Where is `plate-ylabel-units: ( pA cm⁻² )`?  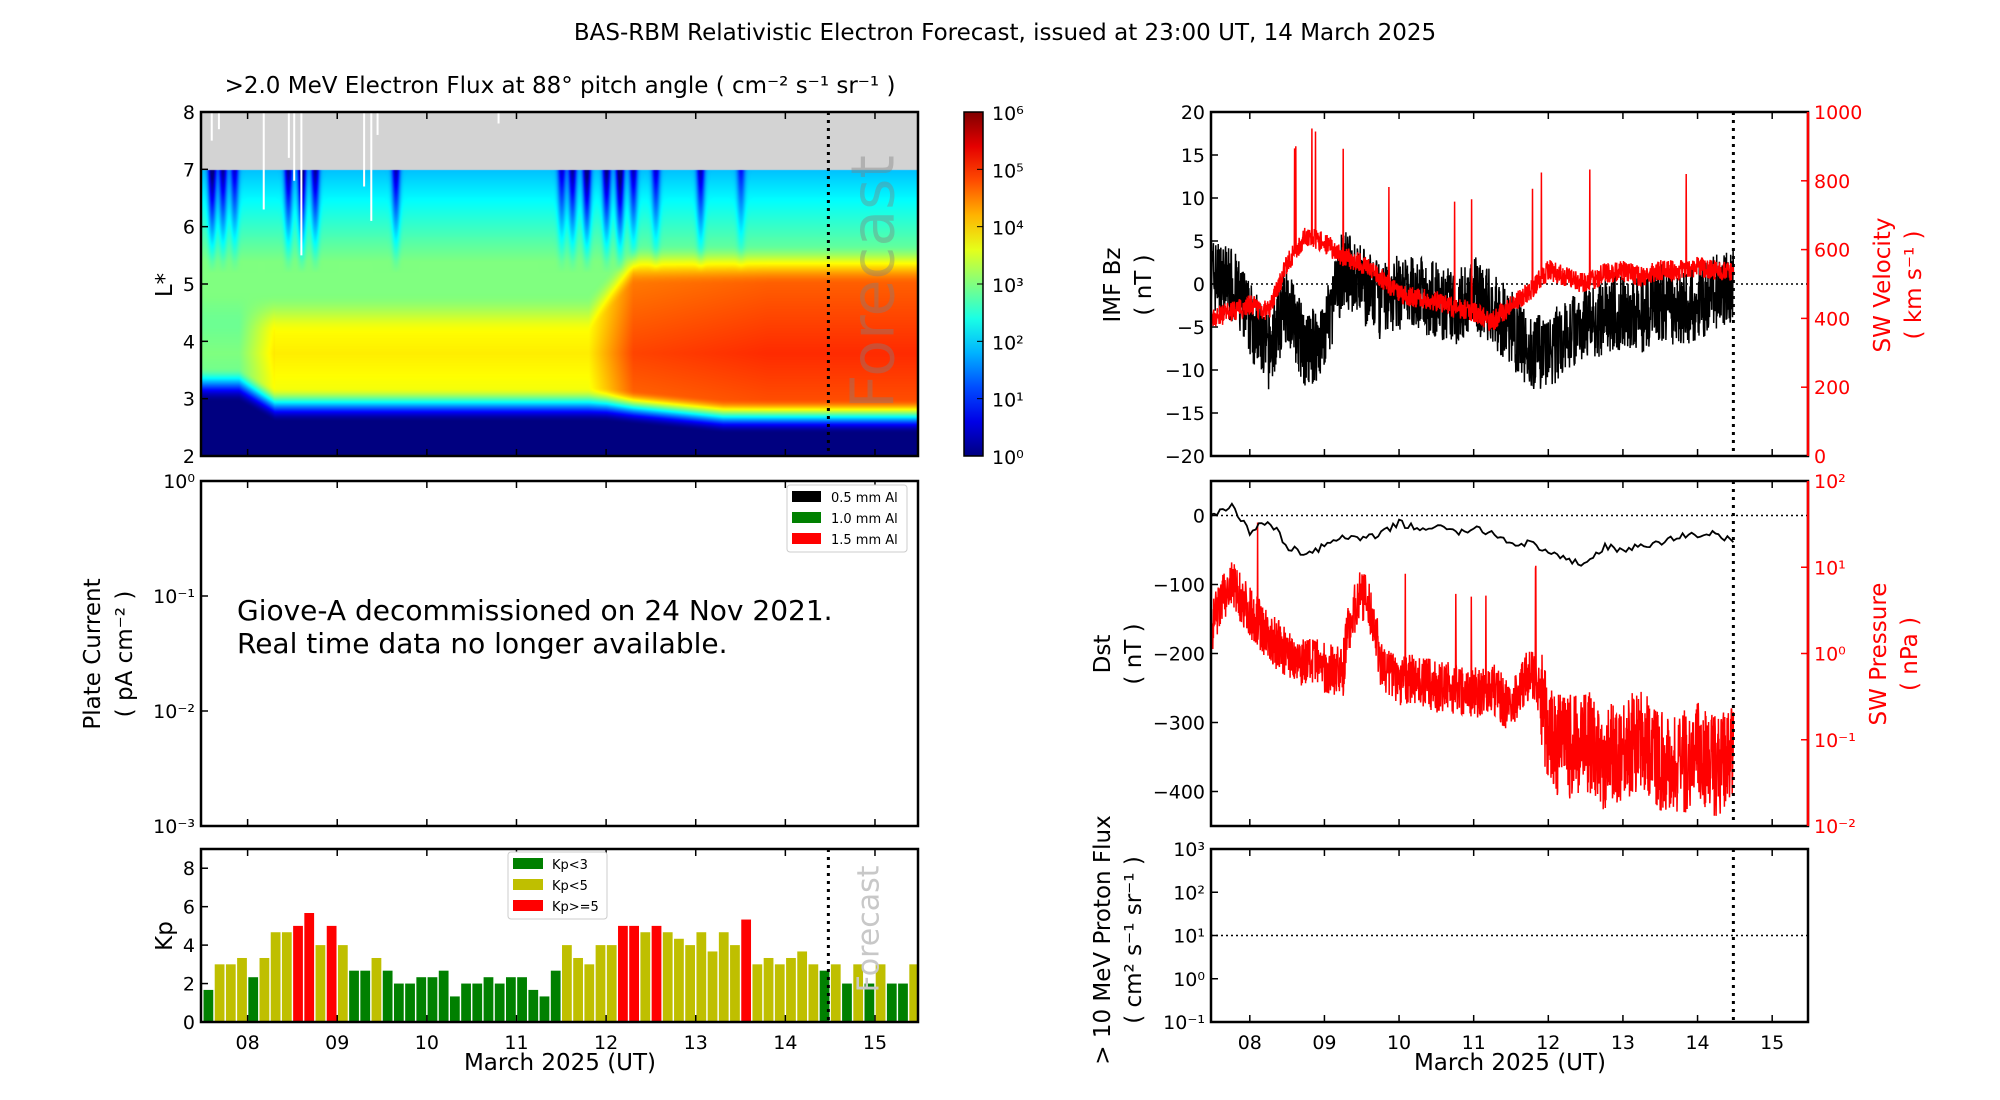 plate-ylabel-units: ( pA cm⁻² ) is located at coordinates (125, 654).